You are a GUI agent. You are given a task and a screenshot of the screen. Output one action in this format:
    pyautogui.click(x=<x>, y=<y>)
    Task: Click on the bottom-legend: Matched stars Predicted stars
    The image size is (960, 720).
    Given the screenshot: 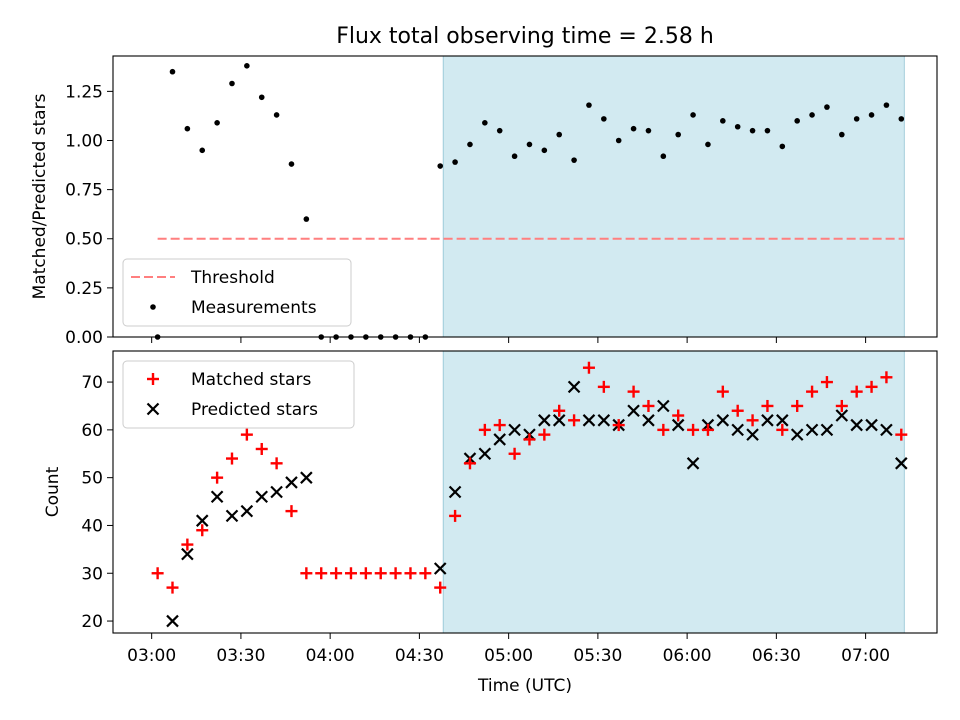 What is the action you would take?
    pyautogui.click(x=238, y=394)
    